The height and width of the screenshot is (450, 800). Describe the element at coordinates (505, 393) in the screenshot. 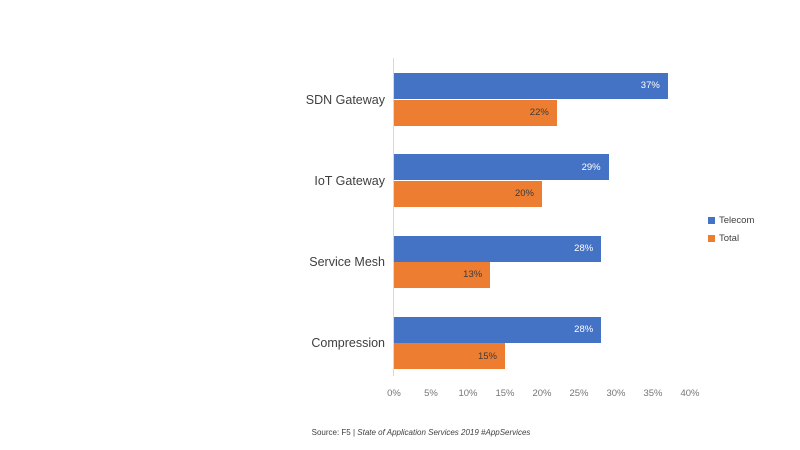

I see `x-axis-tick-label: 15%` at that location.